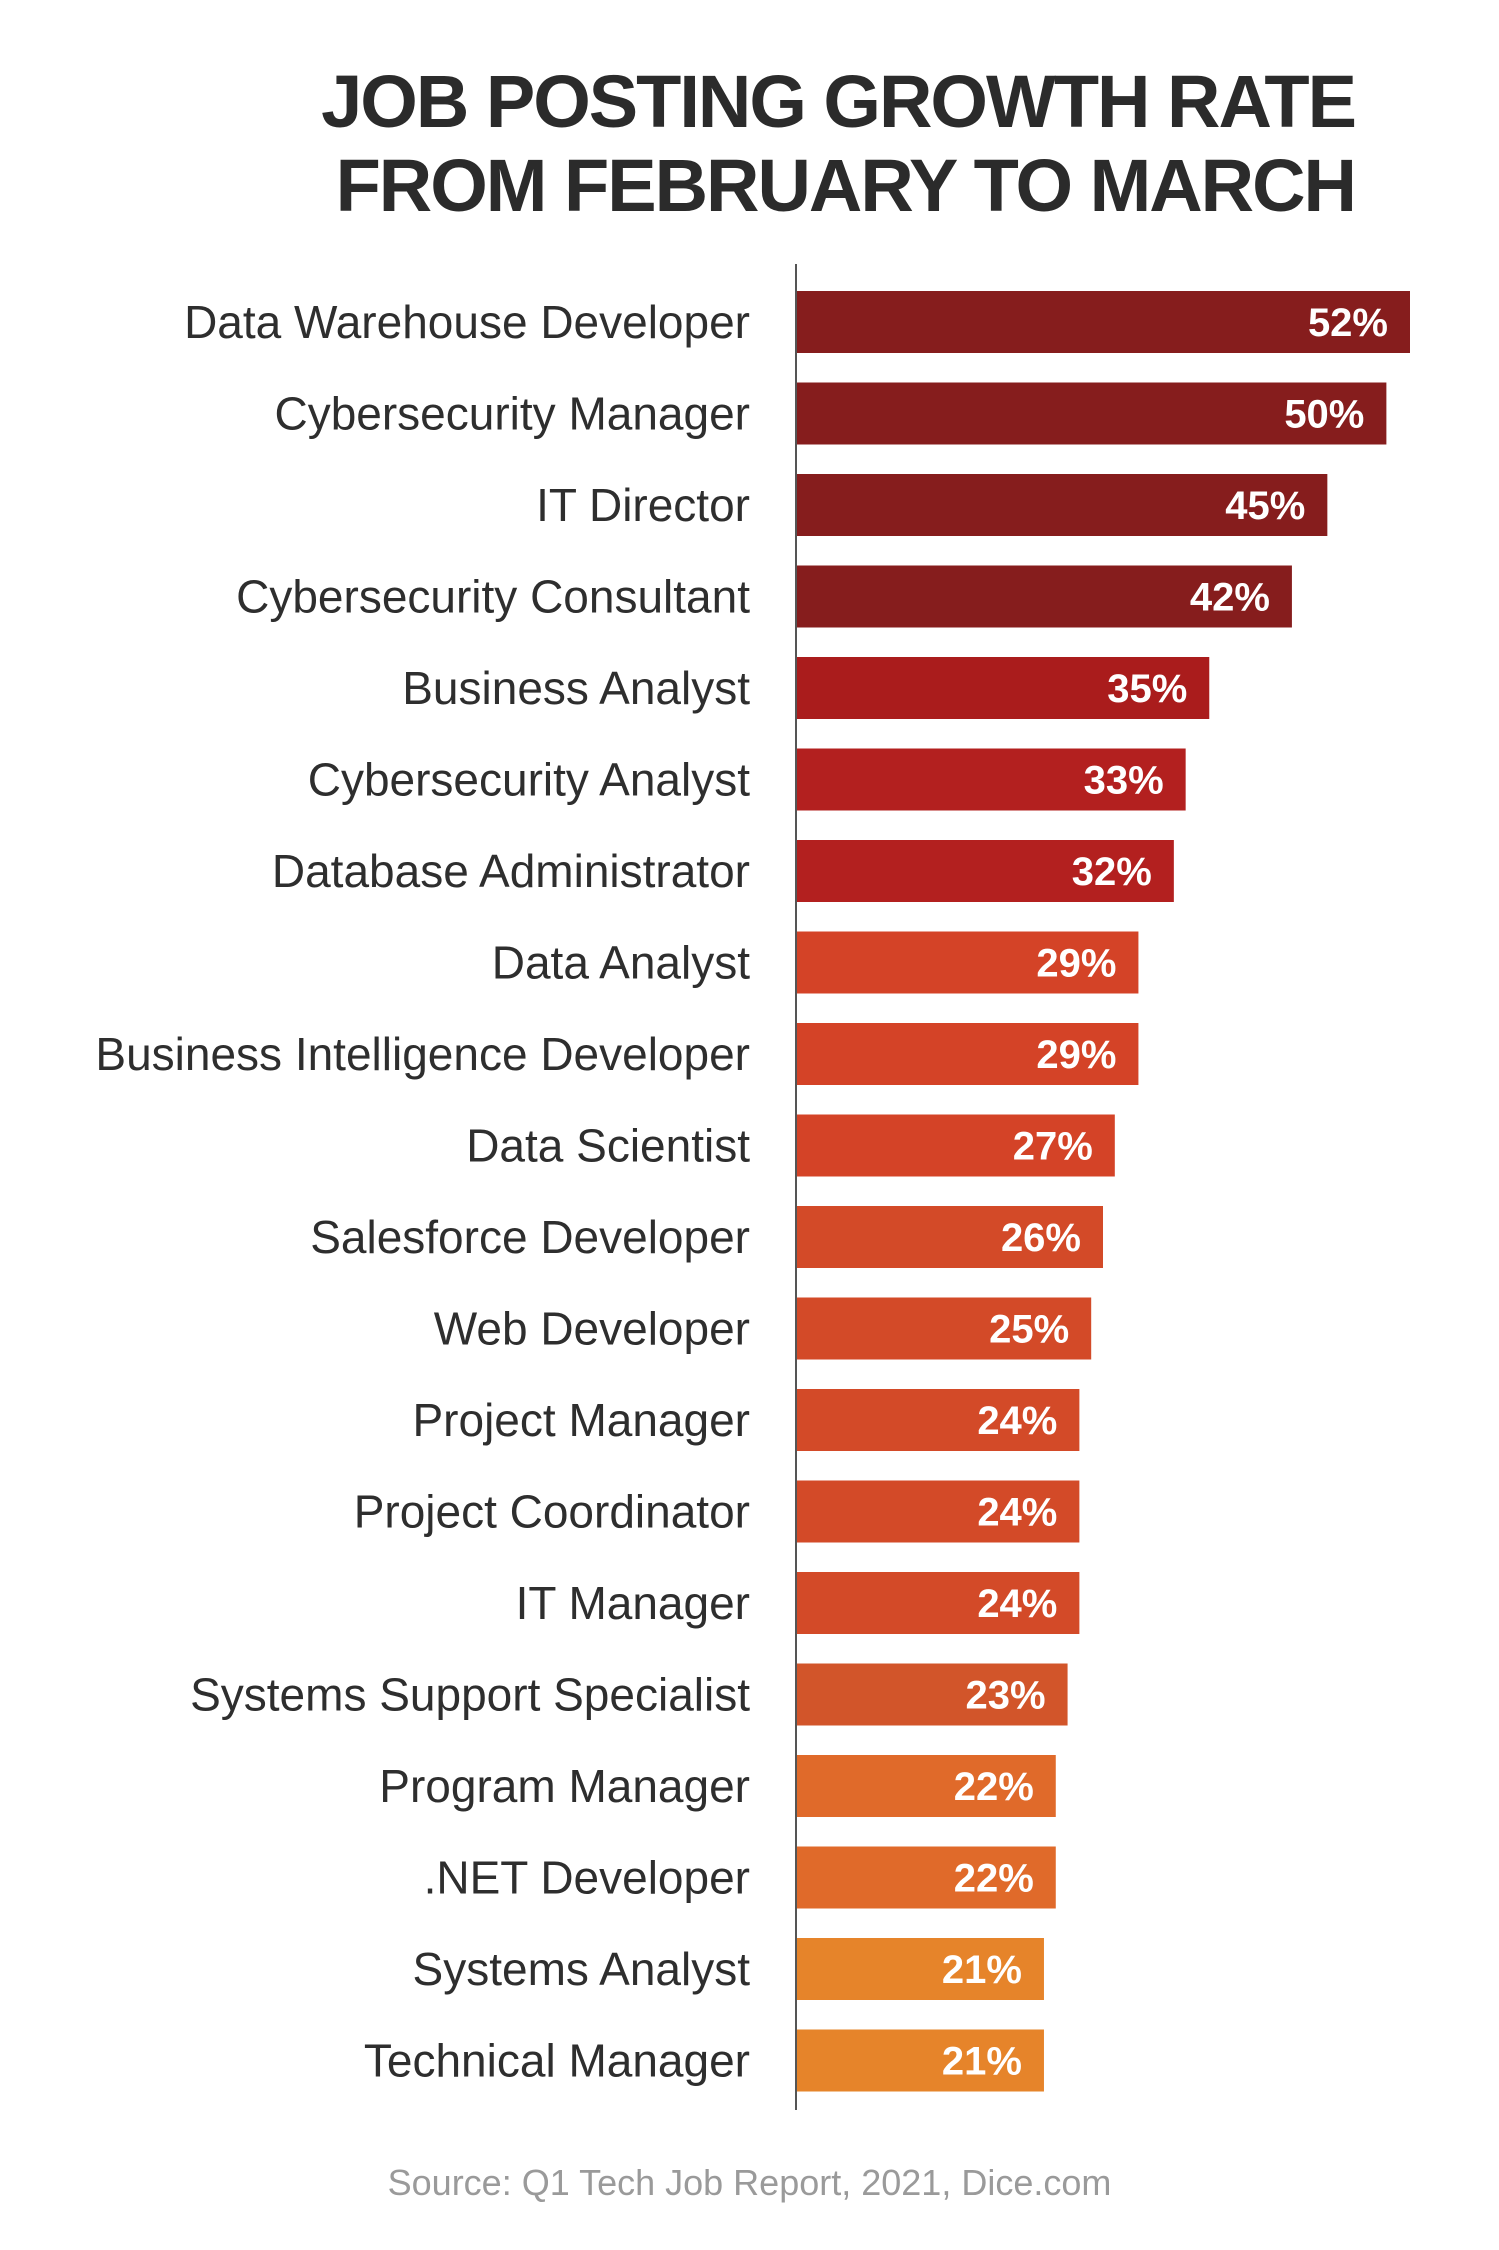  What do you see at coordinates (1017, 1604) in the screenshot?
I see `bar-value-label-14: 24%` at bounding box center [1017, 1604].